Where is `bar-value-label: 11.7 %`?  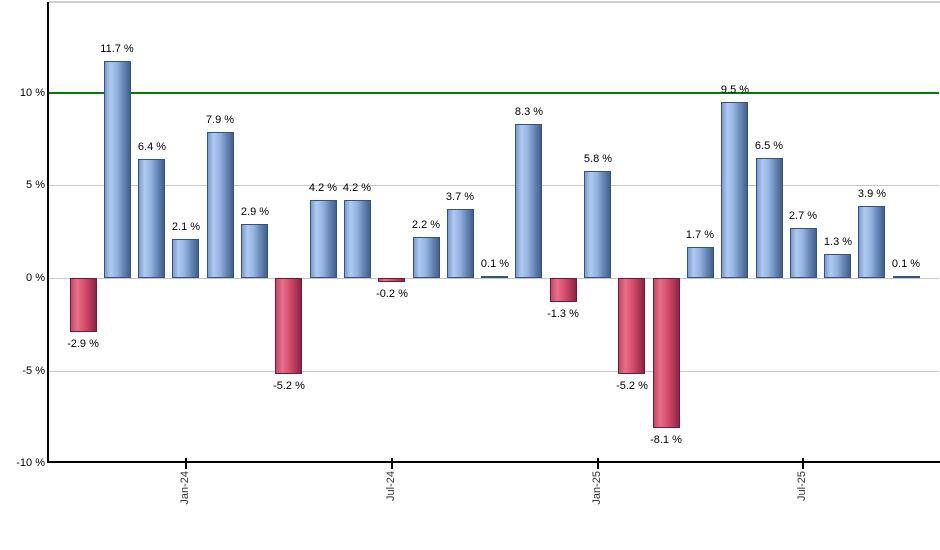 bar-value-label: 11.7 % is located at coordinates (117, 49).